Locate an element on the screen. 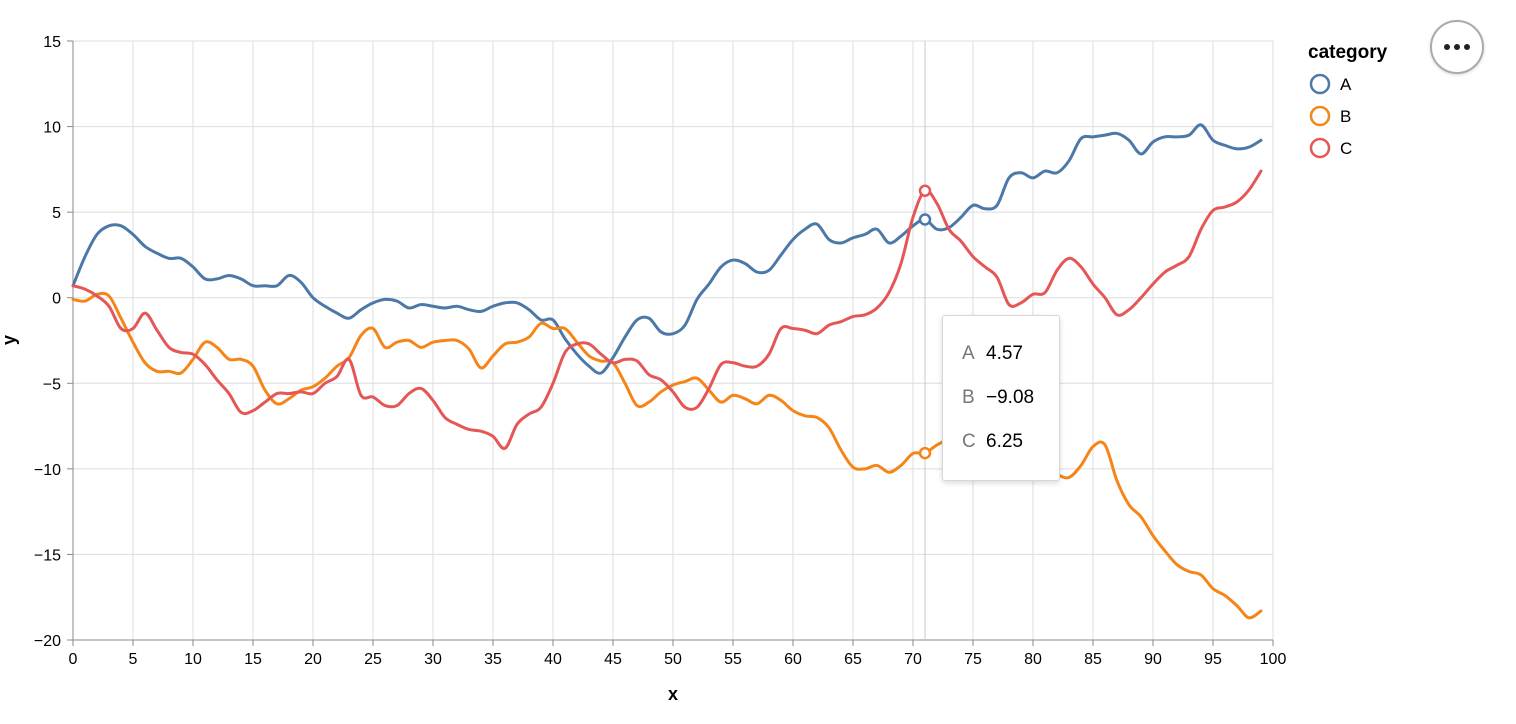 Image resolution: width=1516 pixels, height=724 pixels. x-tick-label: 50 is located at coordinates (673, 659).